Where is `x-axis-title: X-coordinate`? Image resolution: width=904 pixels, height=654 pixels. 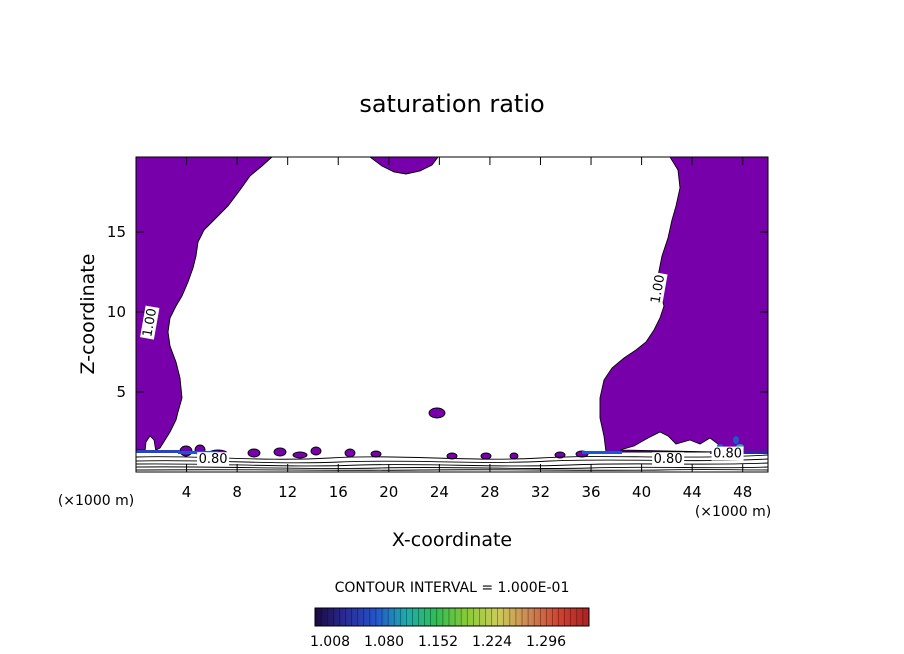 x-axis-title: X-coordinate is located at coordinates (452, 540).